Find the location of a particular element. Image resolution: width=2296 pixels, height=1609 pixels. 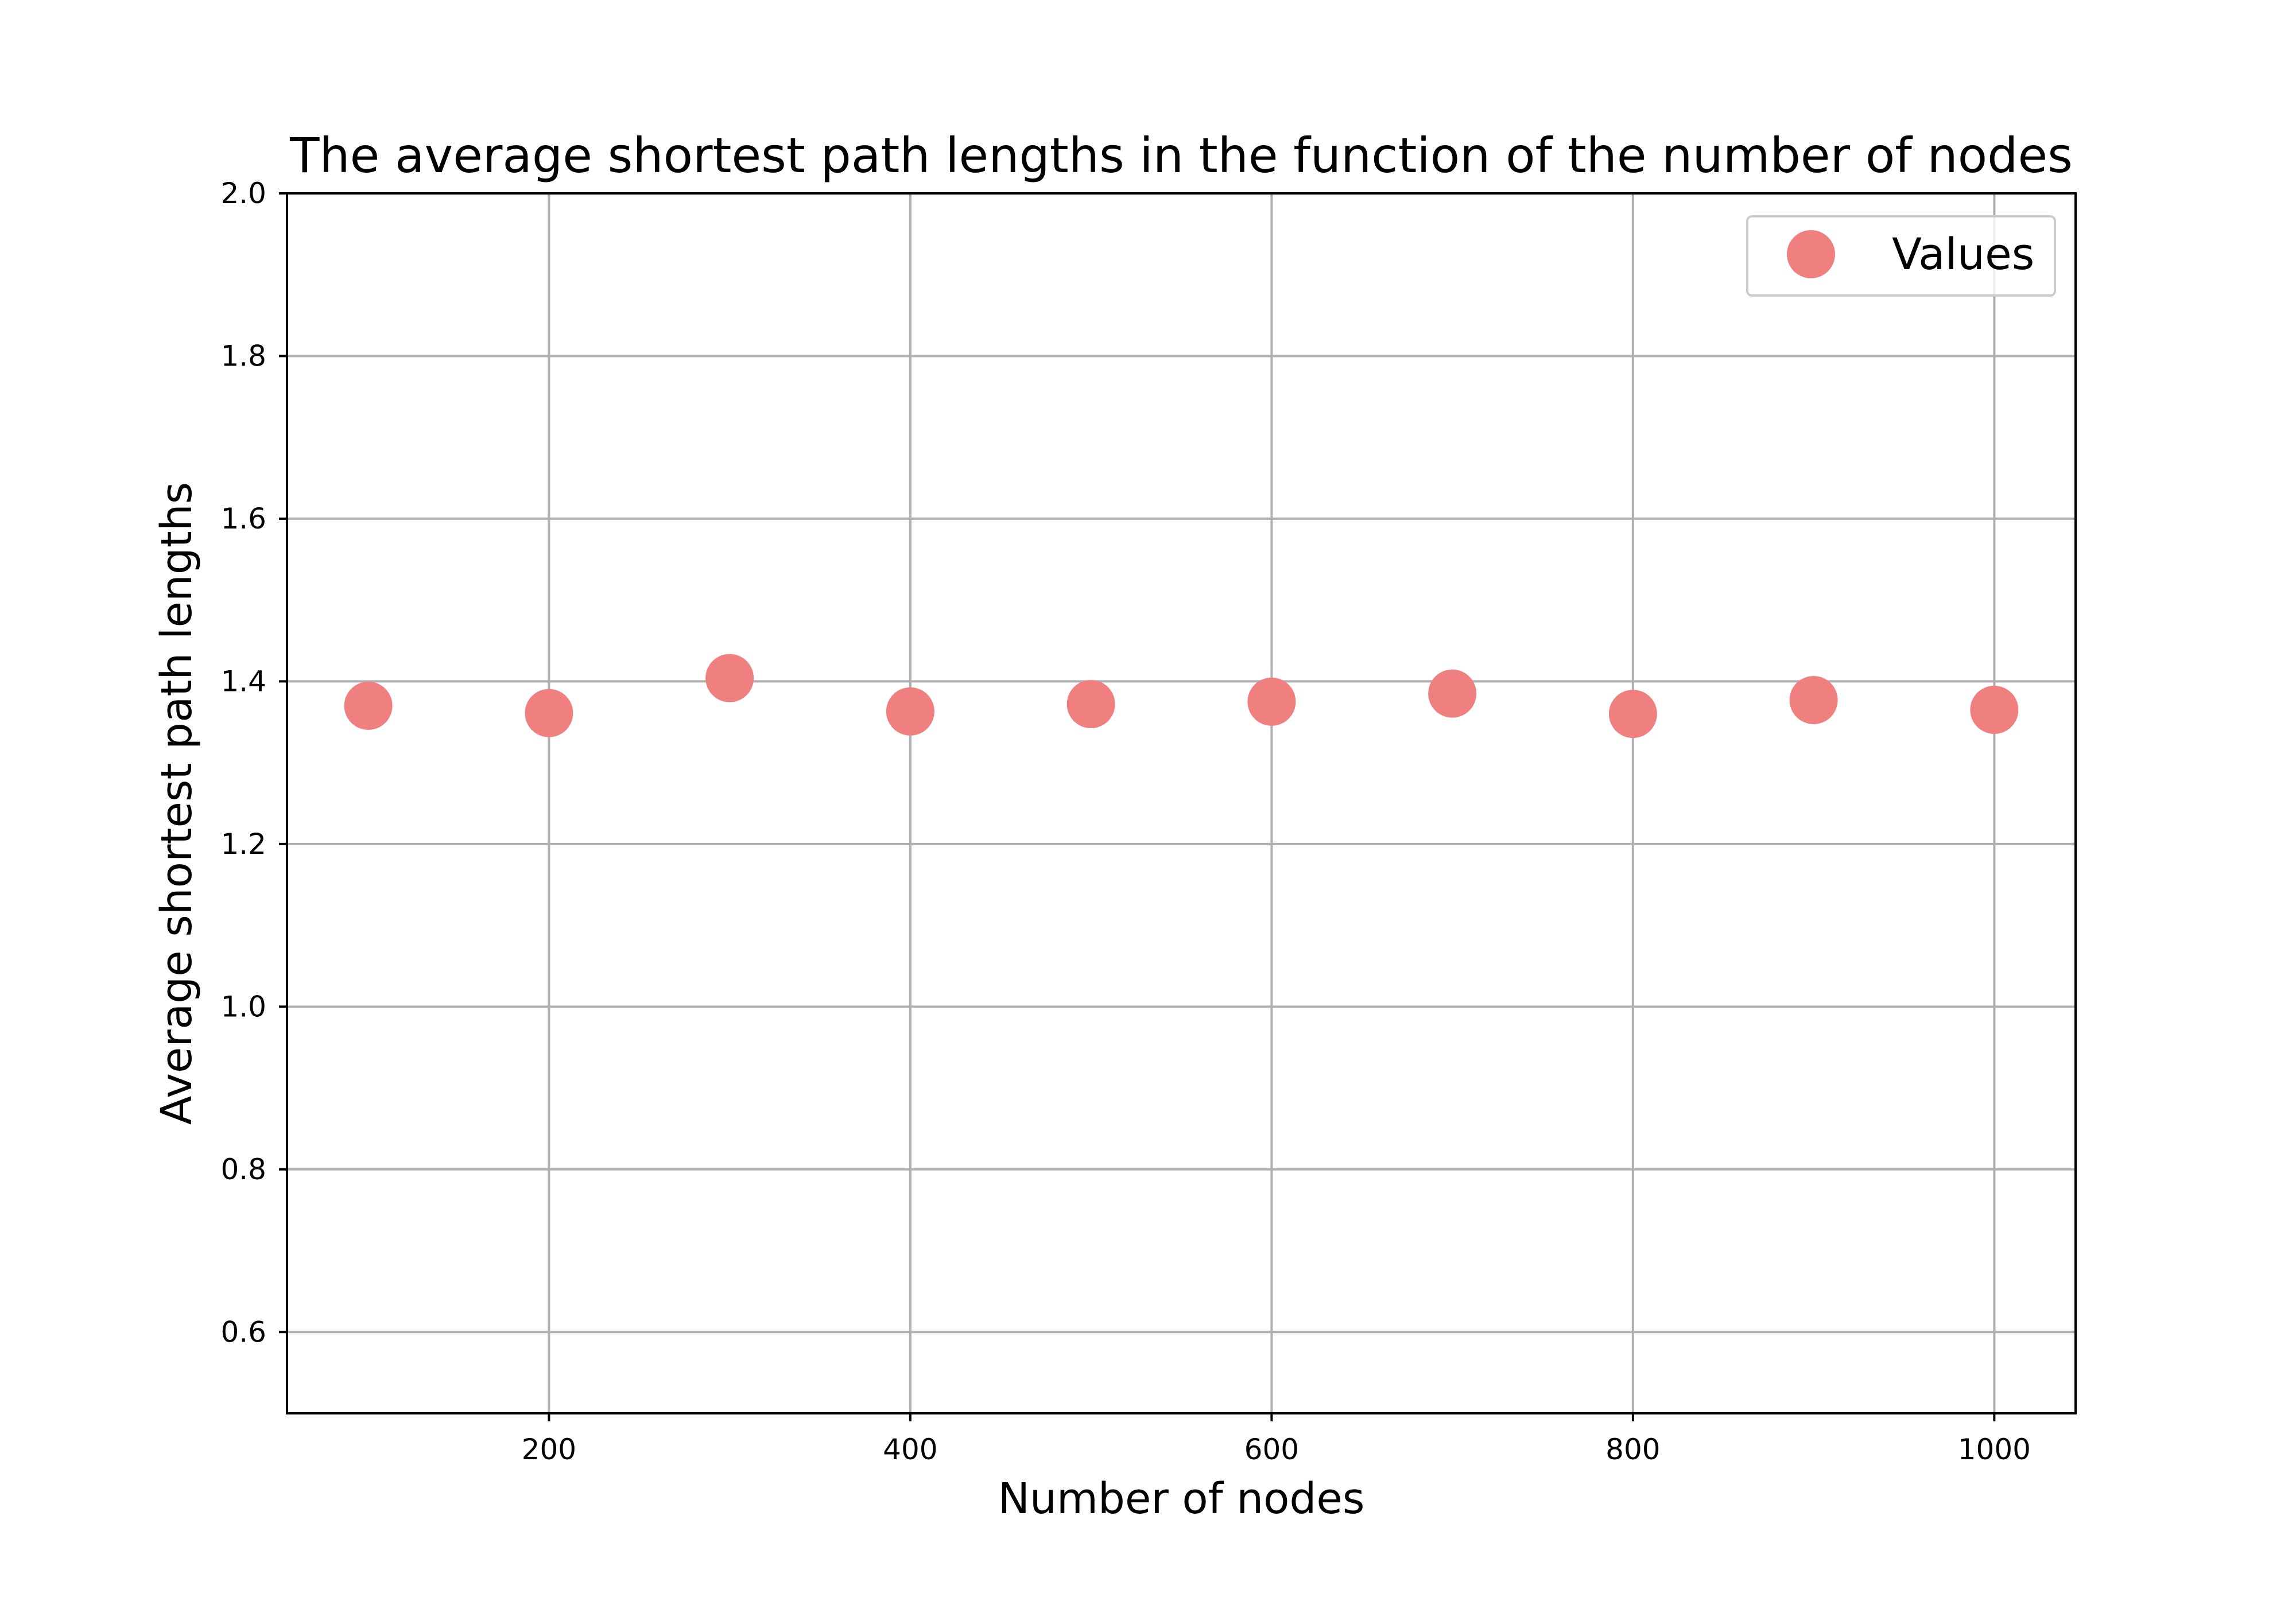

x-tick-label: 800 is located at coordinates (1632, 1449).